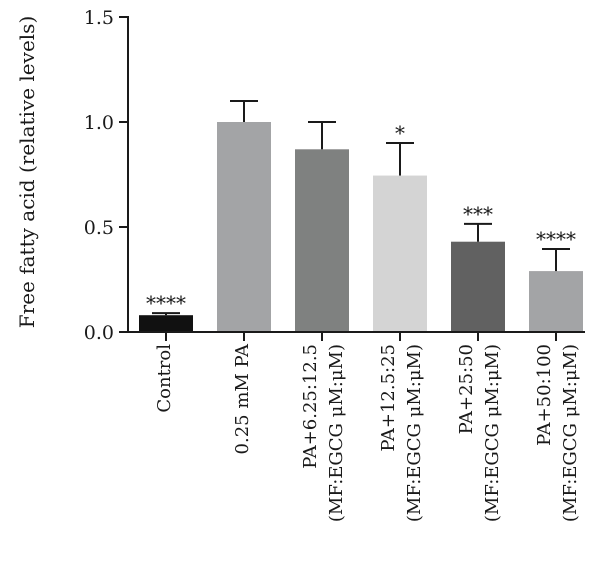 This screenshot has width=600, height=585. I want to click on y-tick-label-0: 0.0, so click(99, 333).